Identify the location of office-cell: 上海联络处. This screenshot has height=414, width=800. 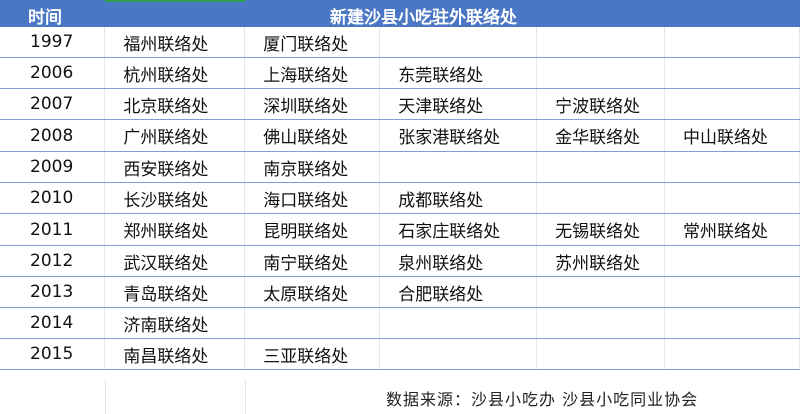
(312, 73).